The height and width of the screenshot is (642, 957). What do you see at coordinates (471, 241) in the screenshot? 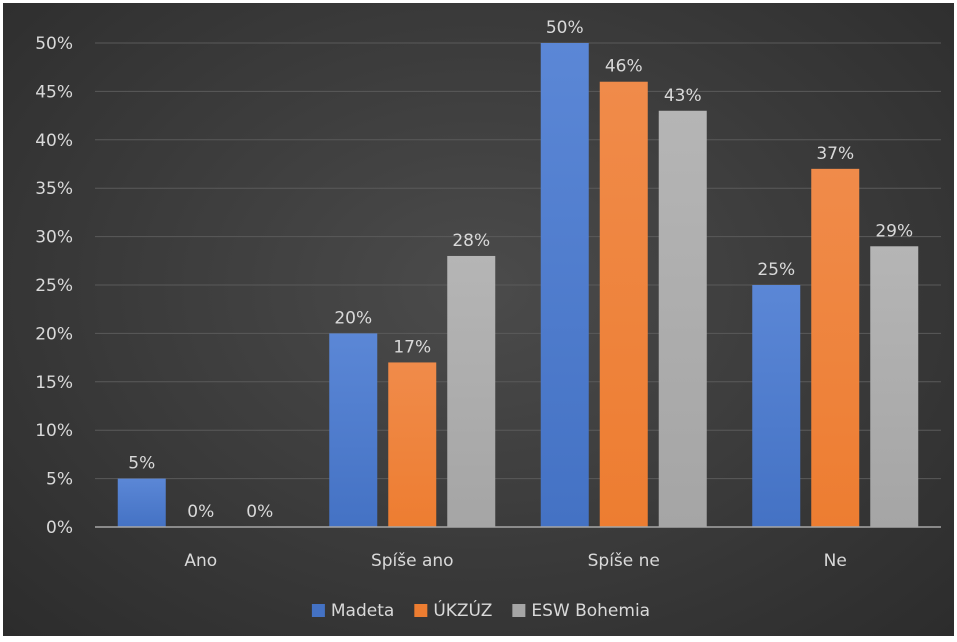
I see `data-label: 28%` at bounding box center [471, 241].